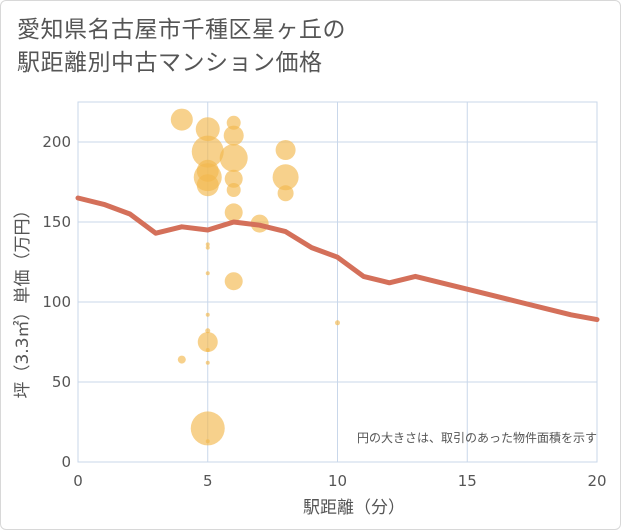 The width and height of the screenshot is (621, 530). What do you see at coordinates (477, 437) in the screenshot?
I see `bubble-size-note: 円の大きさは、取引のあった物件面積を示す` at bounding box center [477, 437].